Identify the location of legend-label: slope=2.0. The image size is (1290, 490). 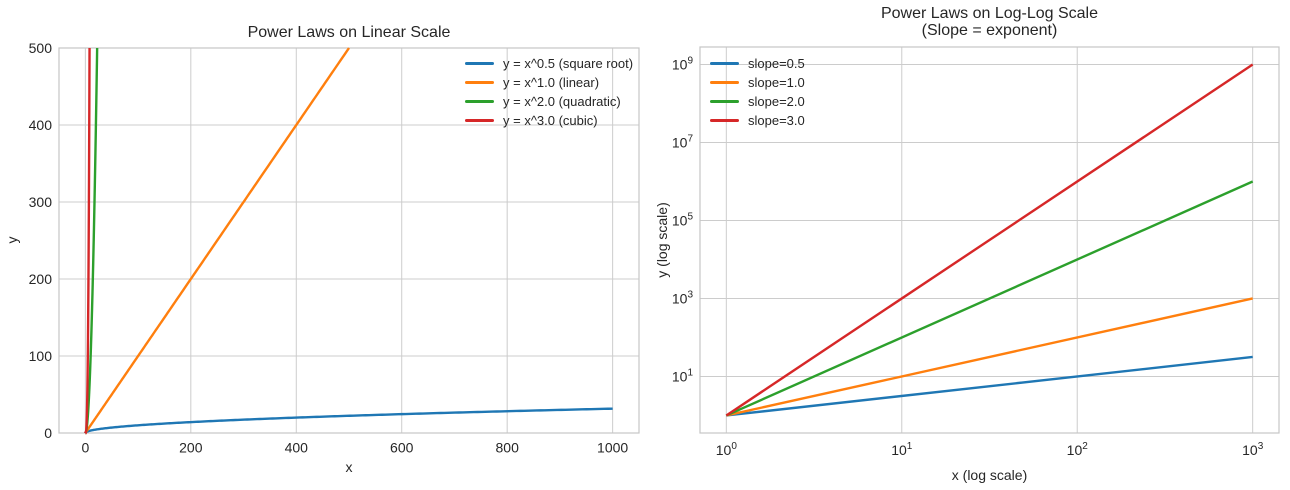
(776, 101).